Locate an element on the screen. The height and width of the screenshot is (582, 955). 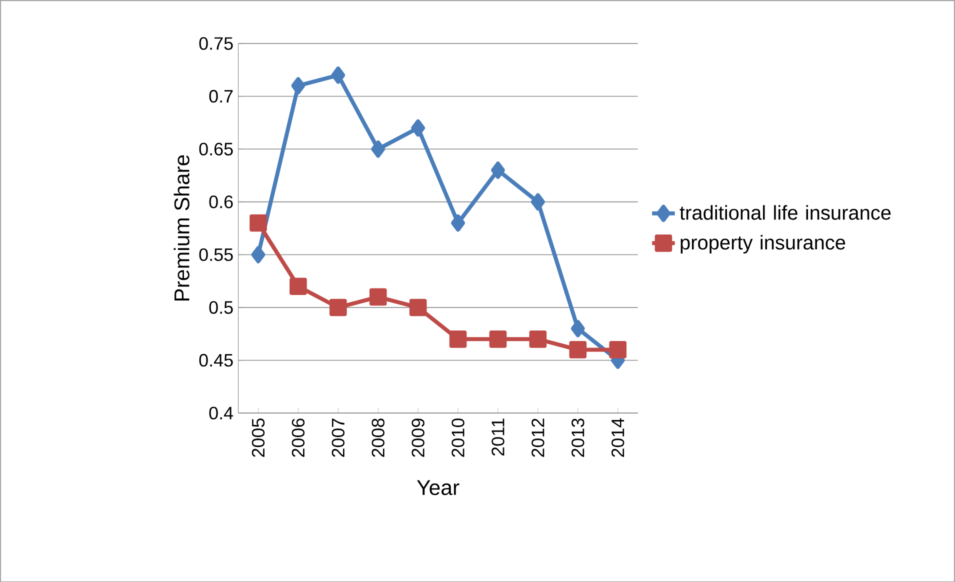
legend-label: property insurance is located at coordinates (763, 244).